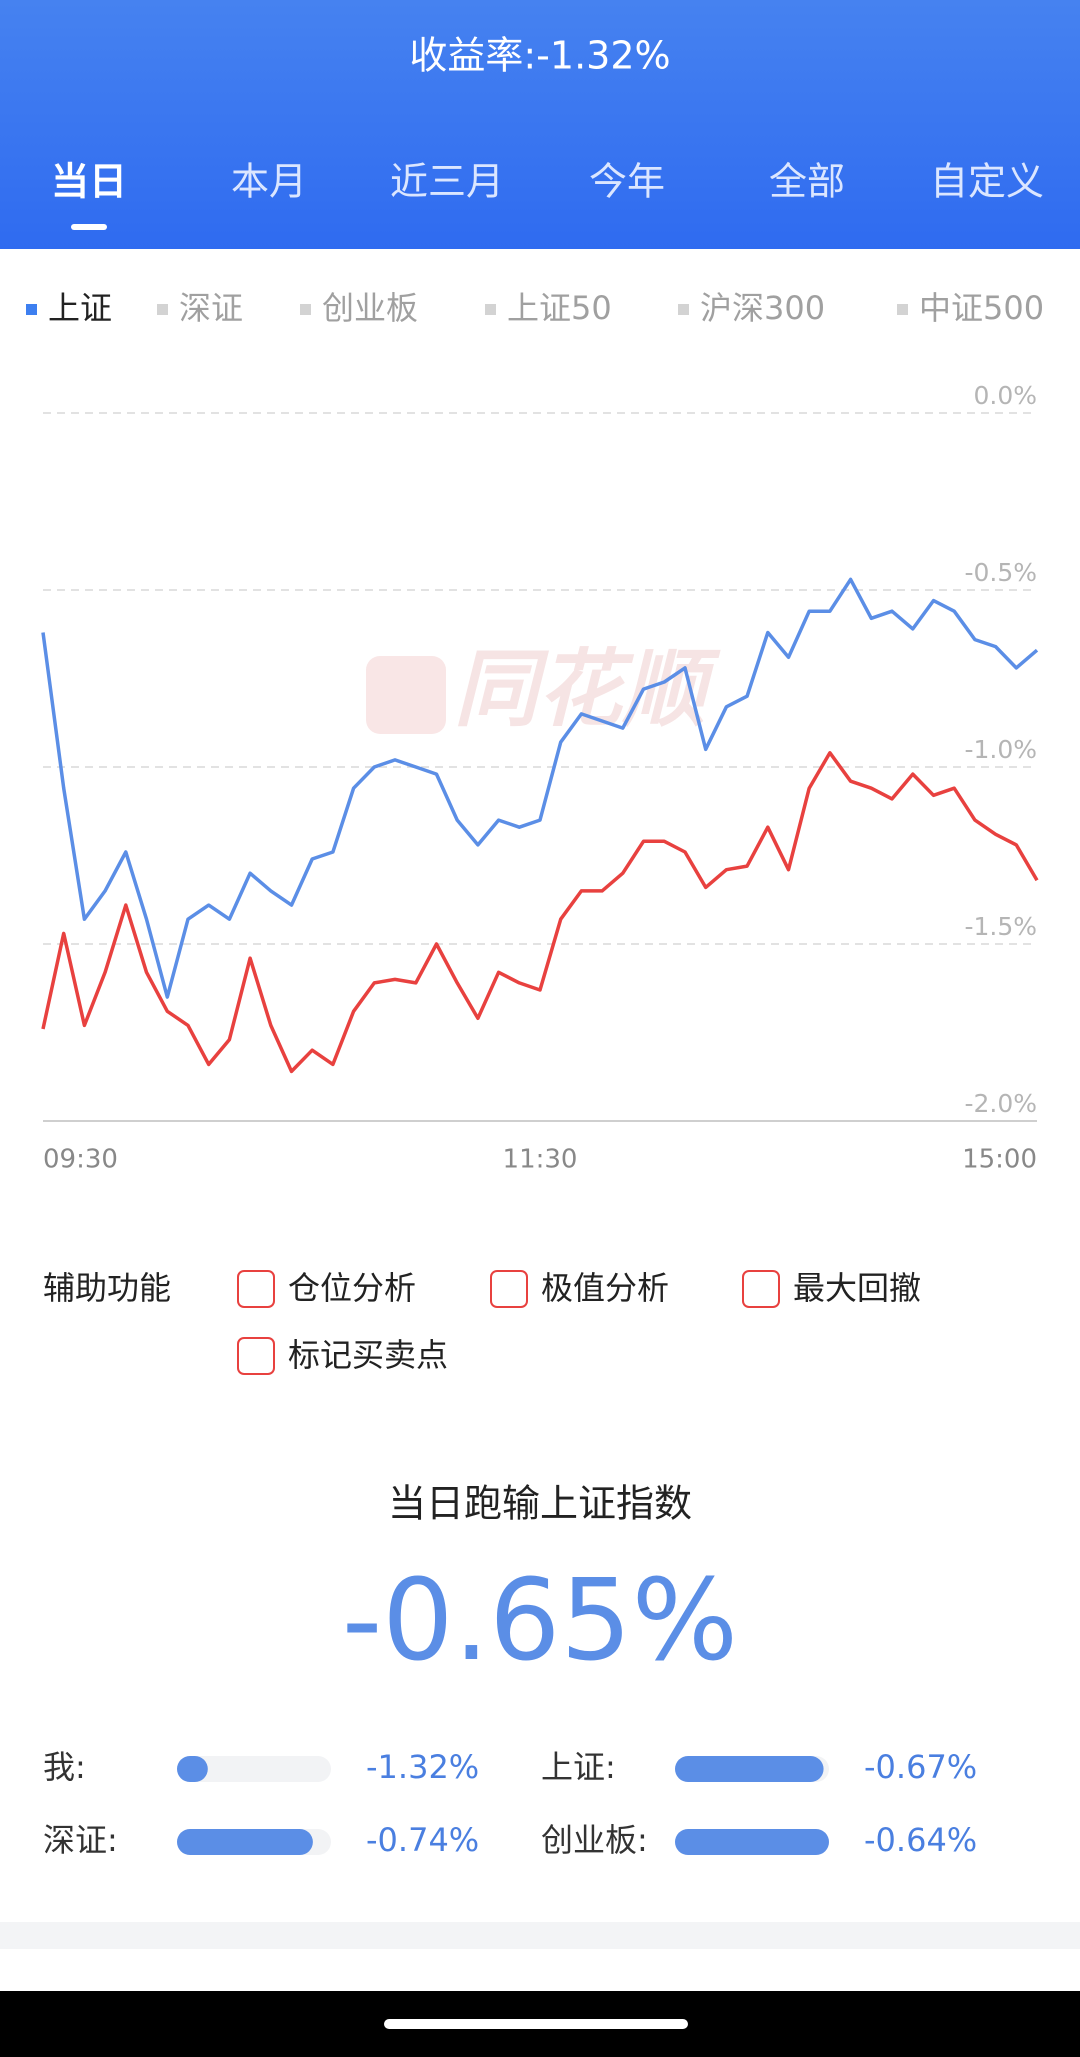 Image resolution: width=1080 pixels, height=2057 pixels. Describe the element at coordinates (64, 1767) in the screenshot. I see `stat-label: 我:` at that location.